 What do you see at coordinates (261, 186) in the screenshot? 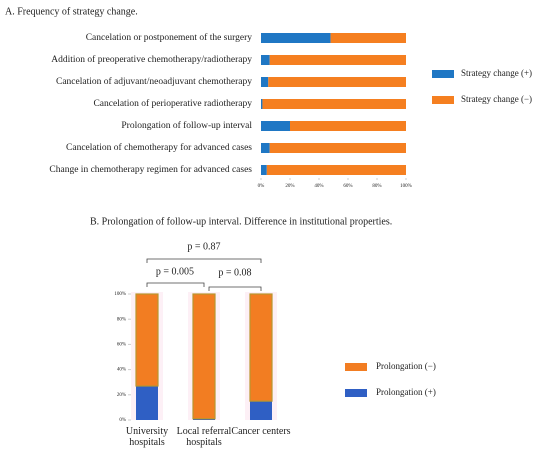
I see `x-tick-label: 0%` at bounding box center [261, 186].